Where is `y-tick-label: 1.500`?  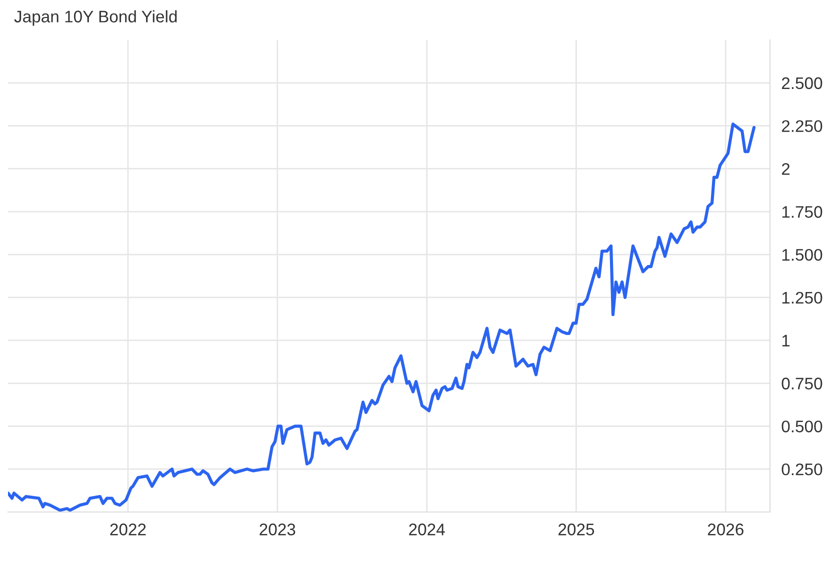
y-tick-label: 1.500 is located at coordinates (802, 254).